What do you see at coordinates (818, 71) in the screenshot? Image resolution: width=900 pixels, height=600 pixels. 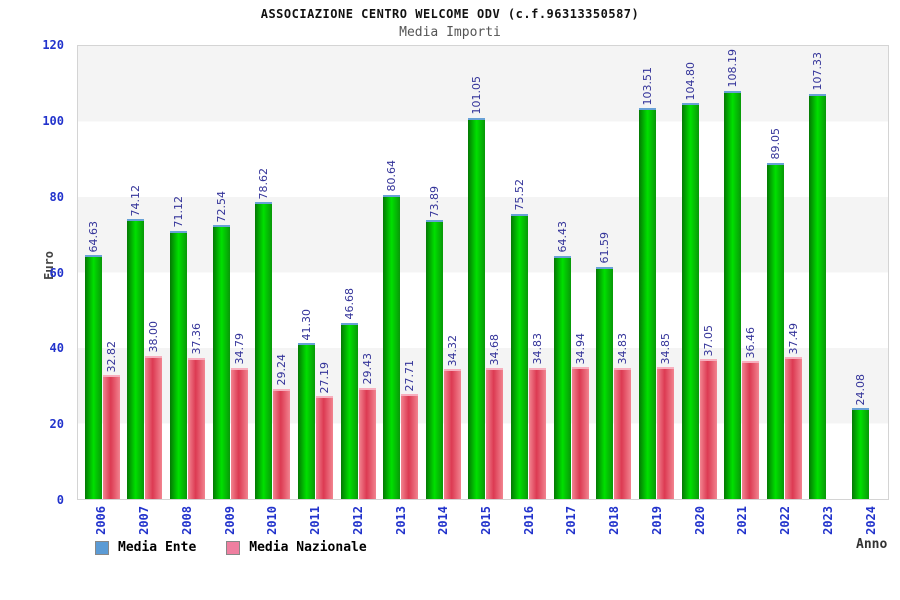 I see `bar-value-label-media-ente-2023: 107.33` at bounding box center [818, 71].